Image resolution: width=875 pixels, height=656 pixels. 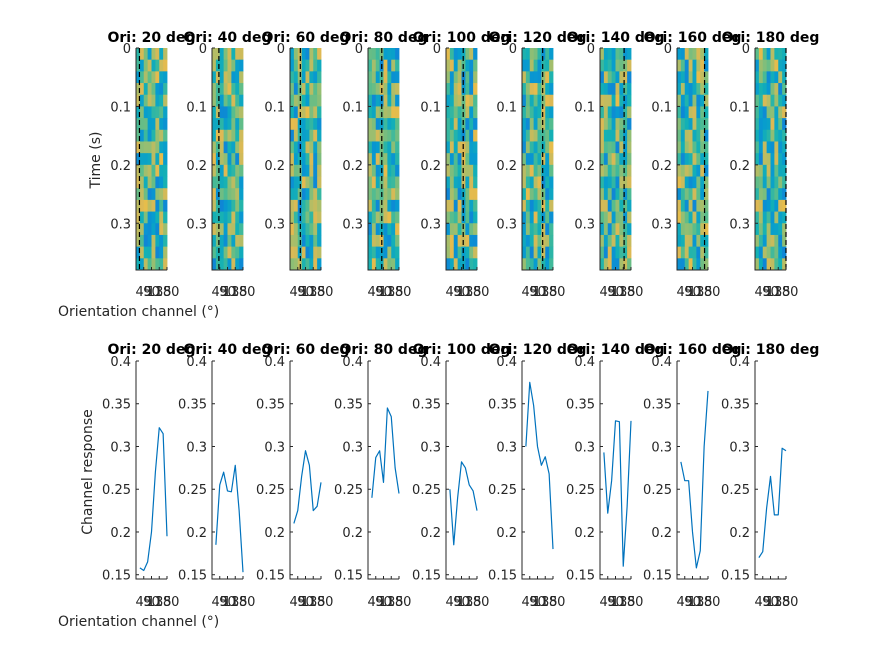 I want to click on panel-title: Ori: 100 deg, so click(x=462, y=350).